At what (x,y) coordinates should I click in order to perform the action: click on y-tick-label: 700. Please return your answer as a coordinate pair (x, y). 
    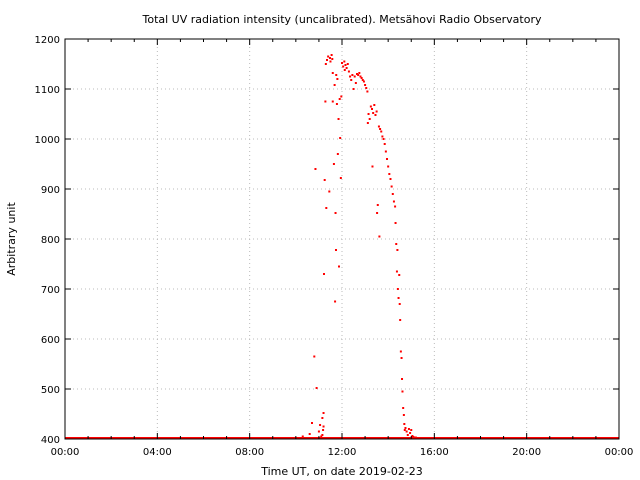
    Looking at the image, I should click on (50, 290).